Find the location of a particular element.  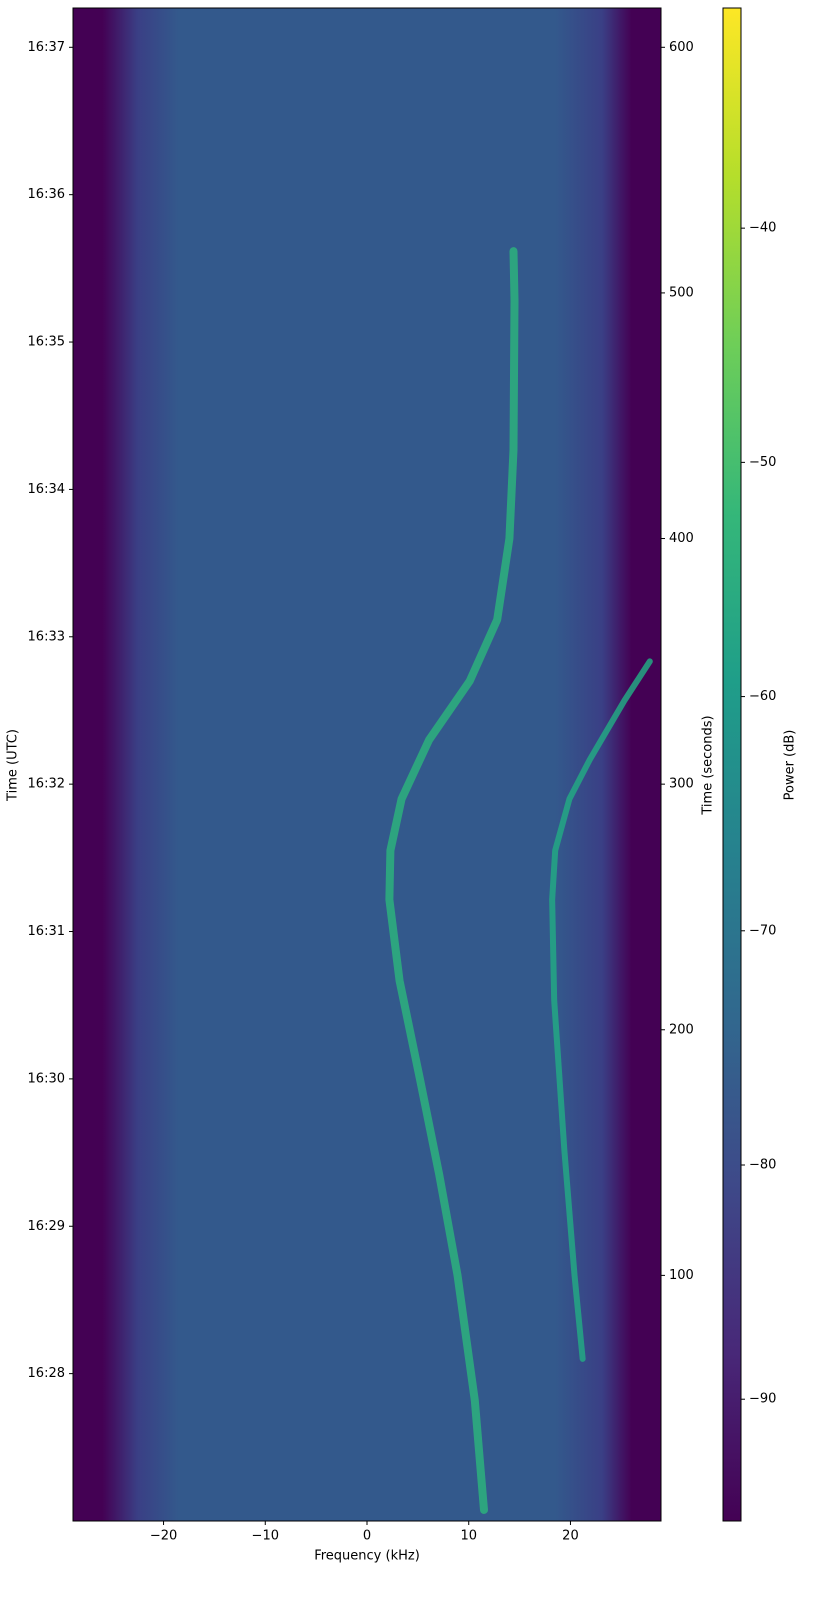

y-tick-label: 16:34 is located at coordinates (46, 489).